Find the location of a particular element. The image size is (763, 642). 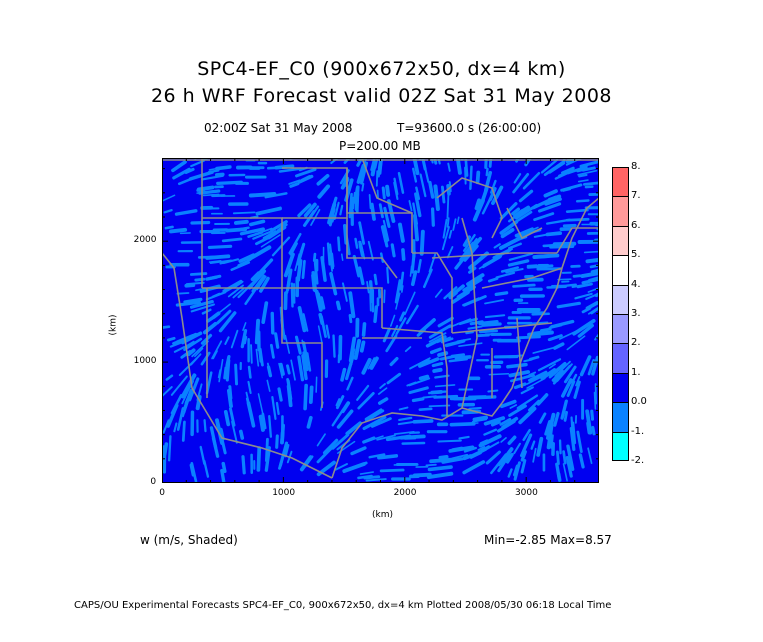

pressure-level: P=200.00 MB is located at coordinates (380, 146).